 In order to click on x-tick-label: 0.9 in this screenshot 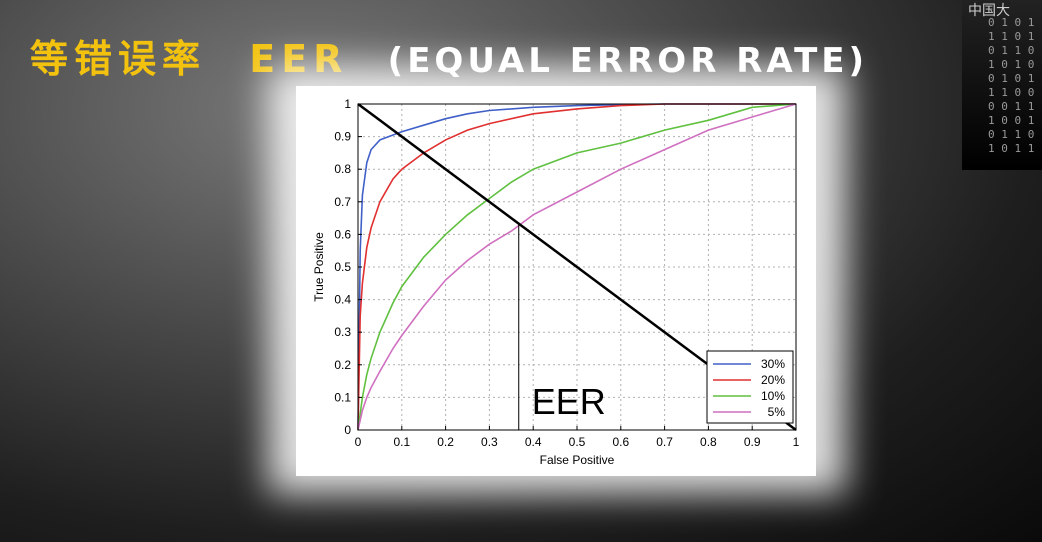, I will do `click(752, 442)`.